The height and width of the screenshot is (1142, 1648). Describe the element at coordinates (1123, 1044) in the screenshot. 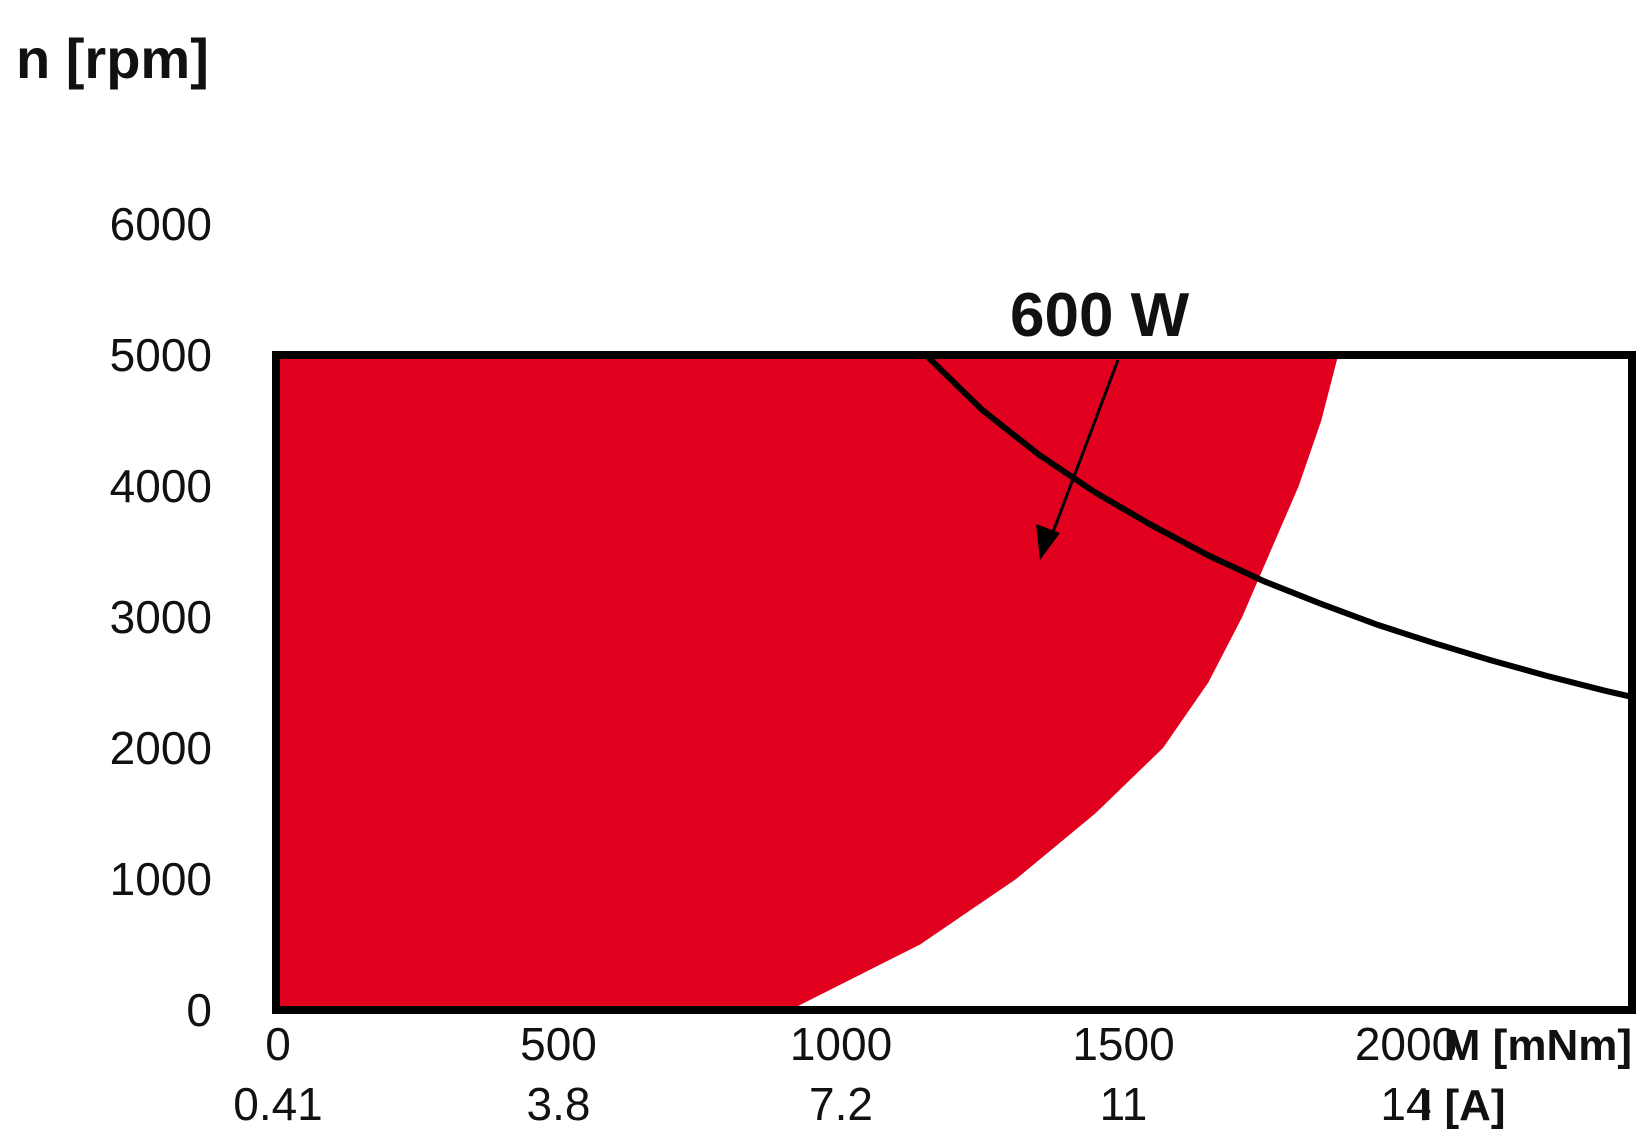

I see `x-tick-label: 1500` at that location.